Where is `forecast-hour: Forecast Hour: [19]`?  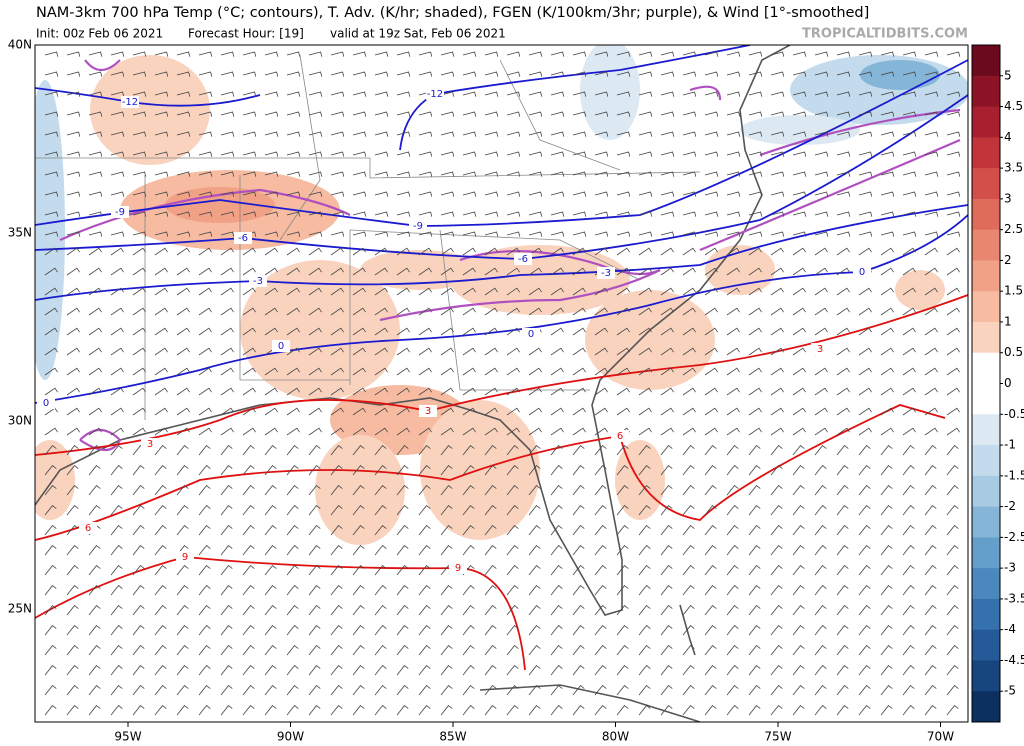
forecast-hour: Forecast Hour: [19] is located at coordinates (246, 34).